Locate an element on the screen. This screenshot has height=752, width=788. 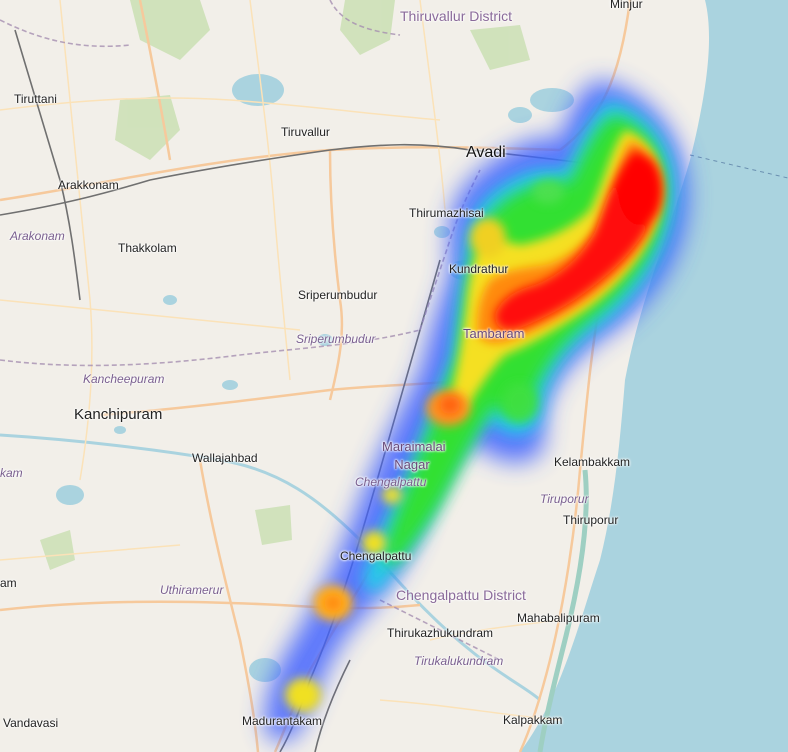
label-wallajahbad: Wallajahbad is located at coordinates (225, 458).